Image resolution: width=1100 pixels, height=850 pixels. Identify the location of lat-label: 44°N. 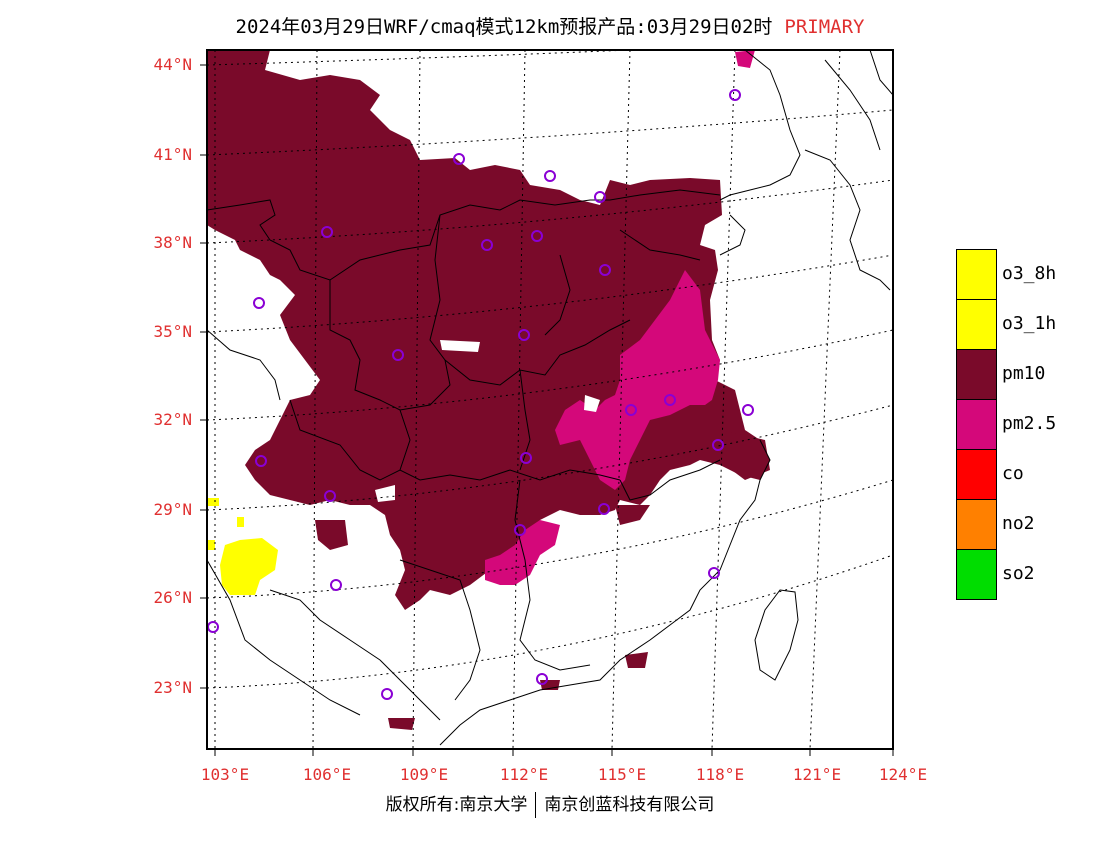
(172, 64).